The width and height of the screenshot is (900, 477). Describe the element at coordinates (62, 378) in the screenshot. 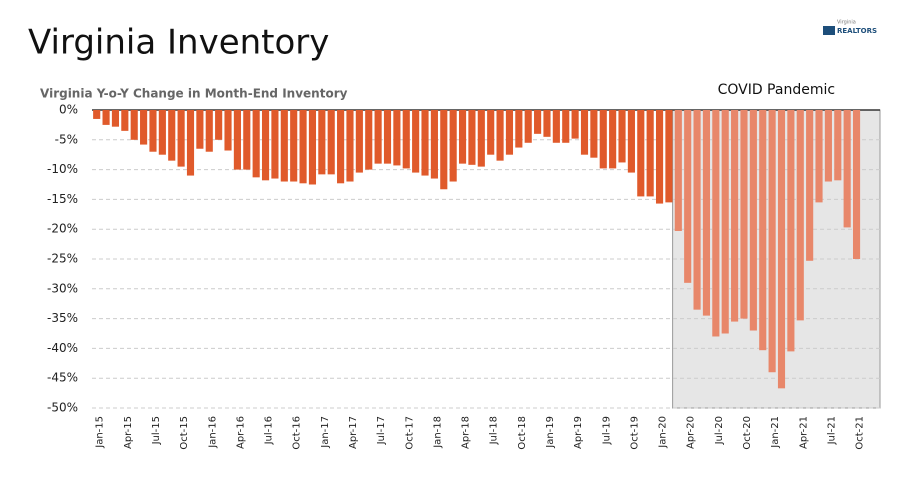

I see `y-tick-label: -45%` at that location.